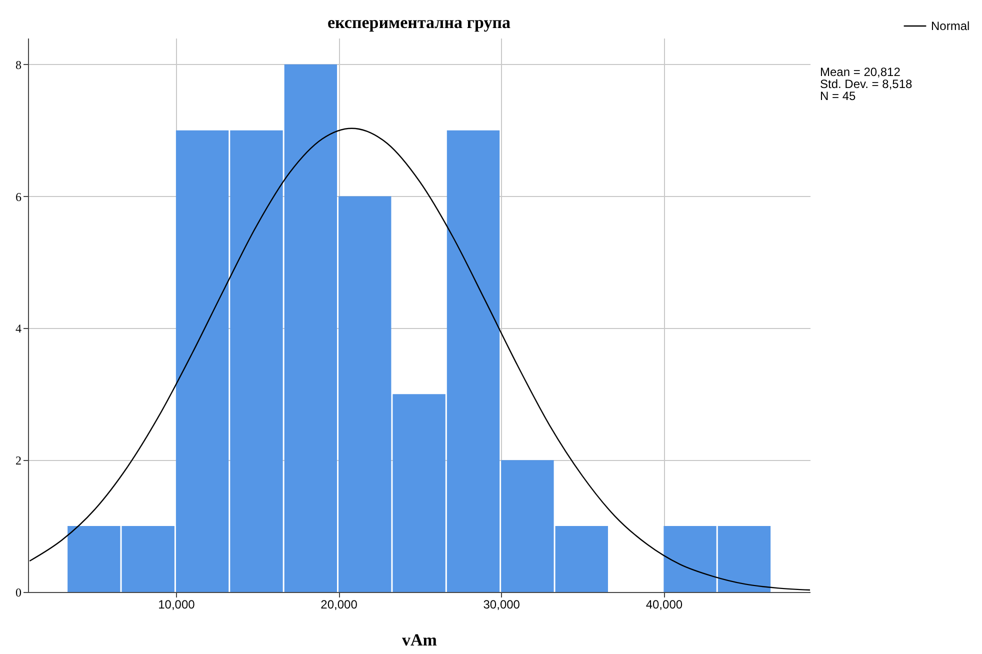 Image resolution: width=982 pixels, height=654 pixels. Describe the element at coordinates (19, 329) in the screenshot. I see `y-tick-label: 4` at that location.